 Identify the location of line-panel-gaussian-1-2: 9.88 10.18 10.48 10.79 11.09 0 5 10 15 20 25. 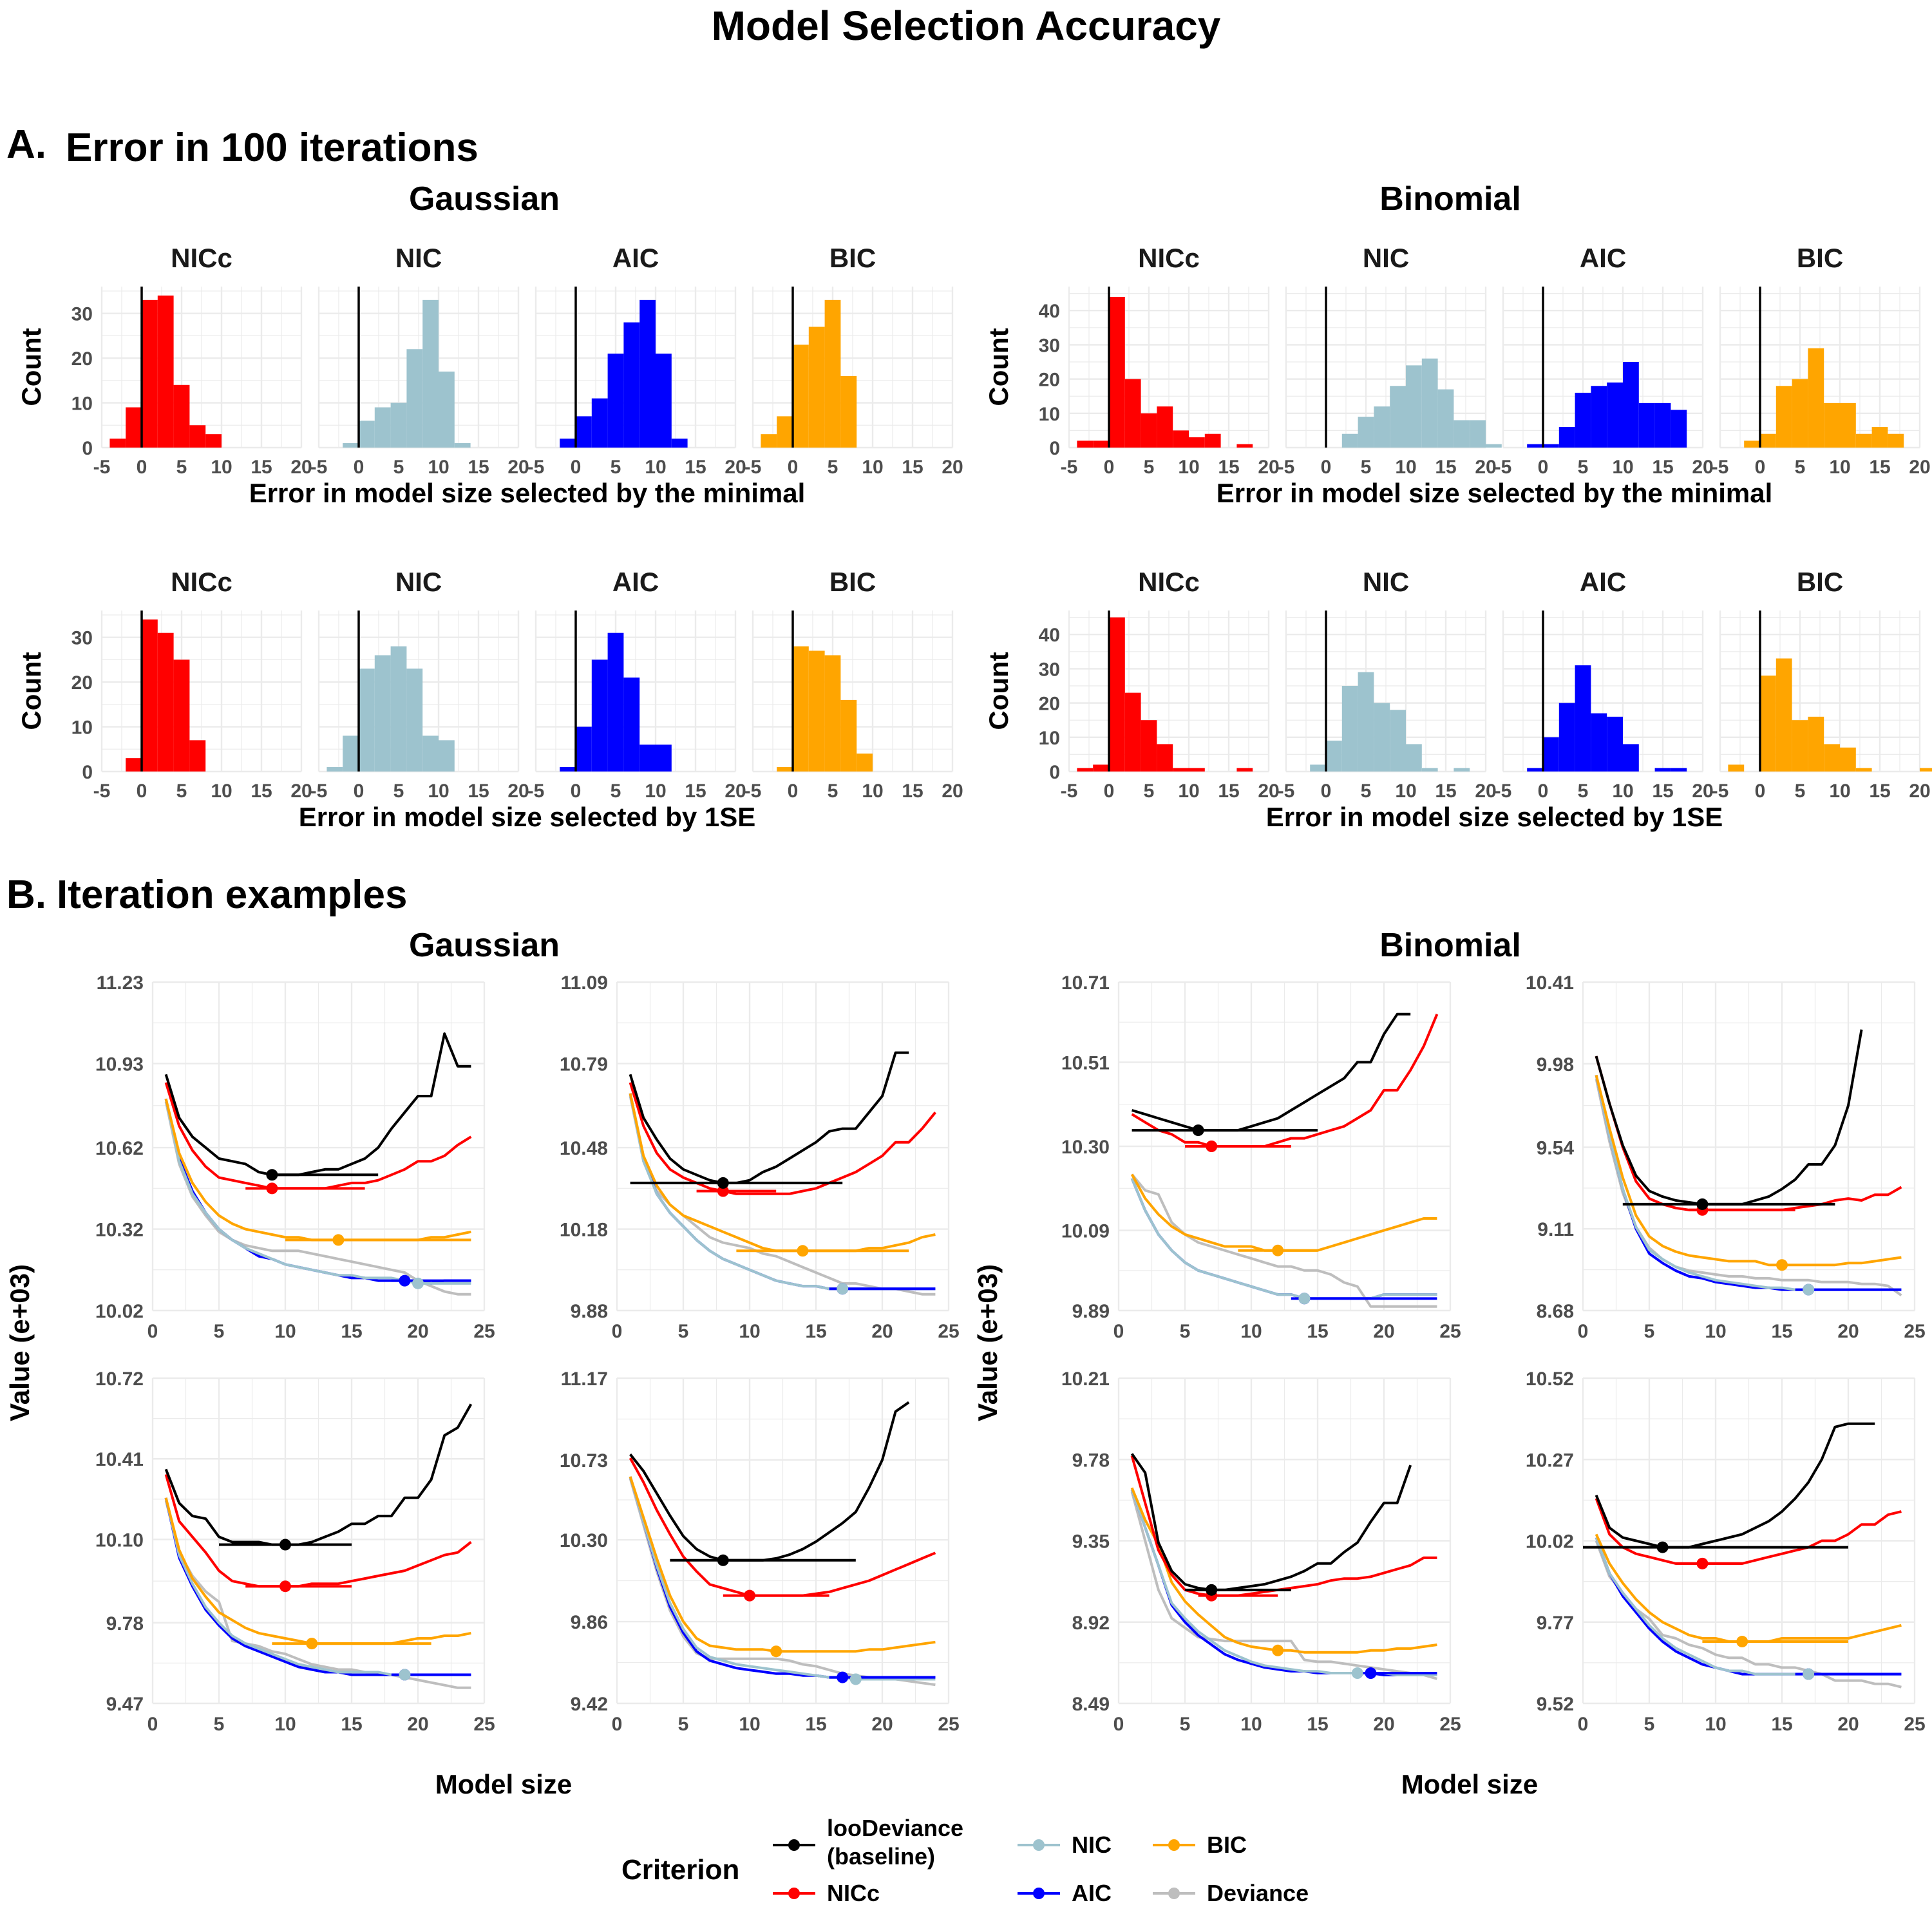
(760, 1157).